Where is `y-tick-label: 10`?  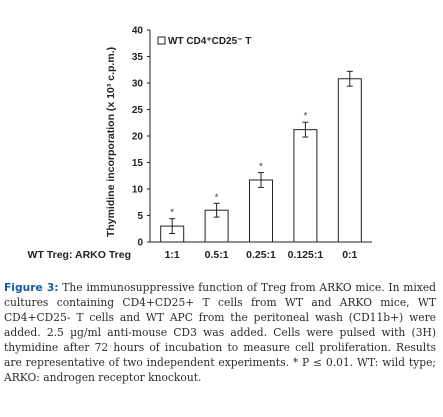 y-tick-label: 10 is located at coordinates (138, 190).